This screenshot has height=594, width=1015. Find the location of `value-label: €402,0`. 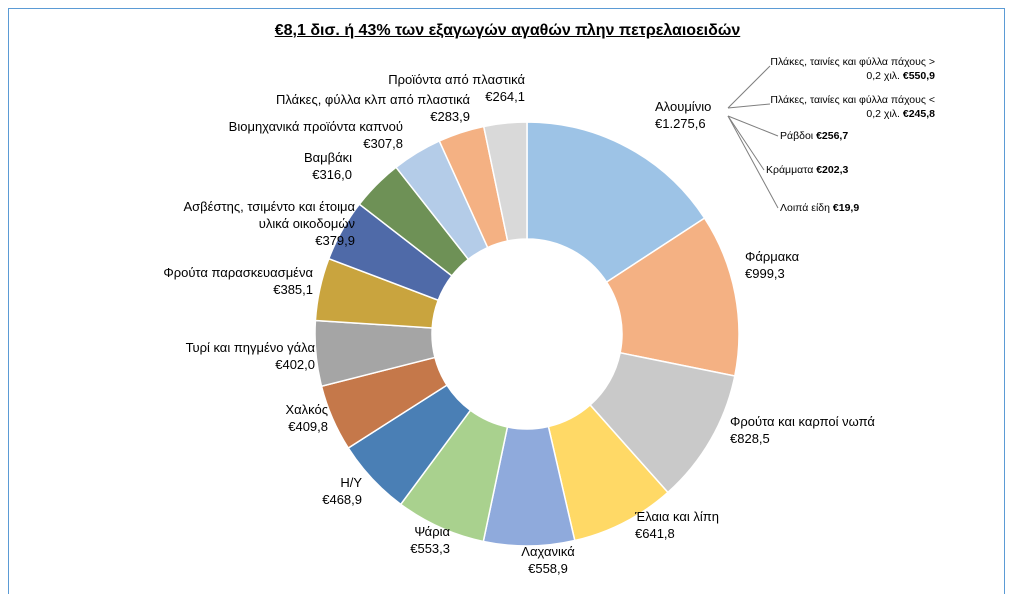

value-label: €402,0 is located at coordinates (295, 364).